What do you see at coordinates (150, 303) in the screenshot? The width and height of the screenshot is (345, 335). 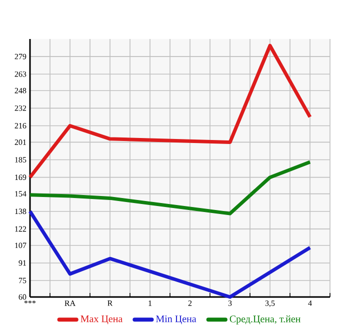 I see `x-tick-label: 1` at bounding box center [150, 303].